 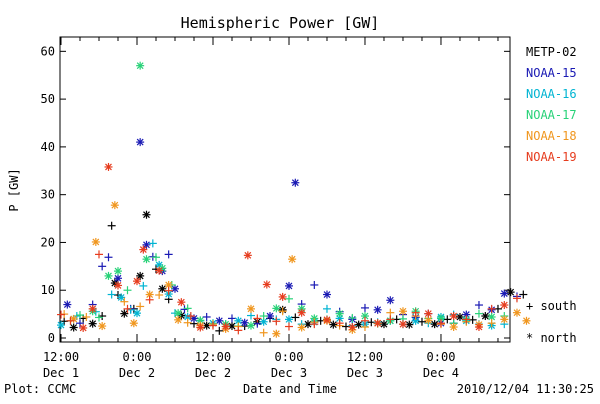 I want to click on legend-entry: NOAA-18, so click(x=551, y=136).